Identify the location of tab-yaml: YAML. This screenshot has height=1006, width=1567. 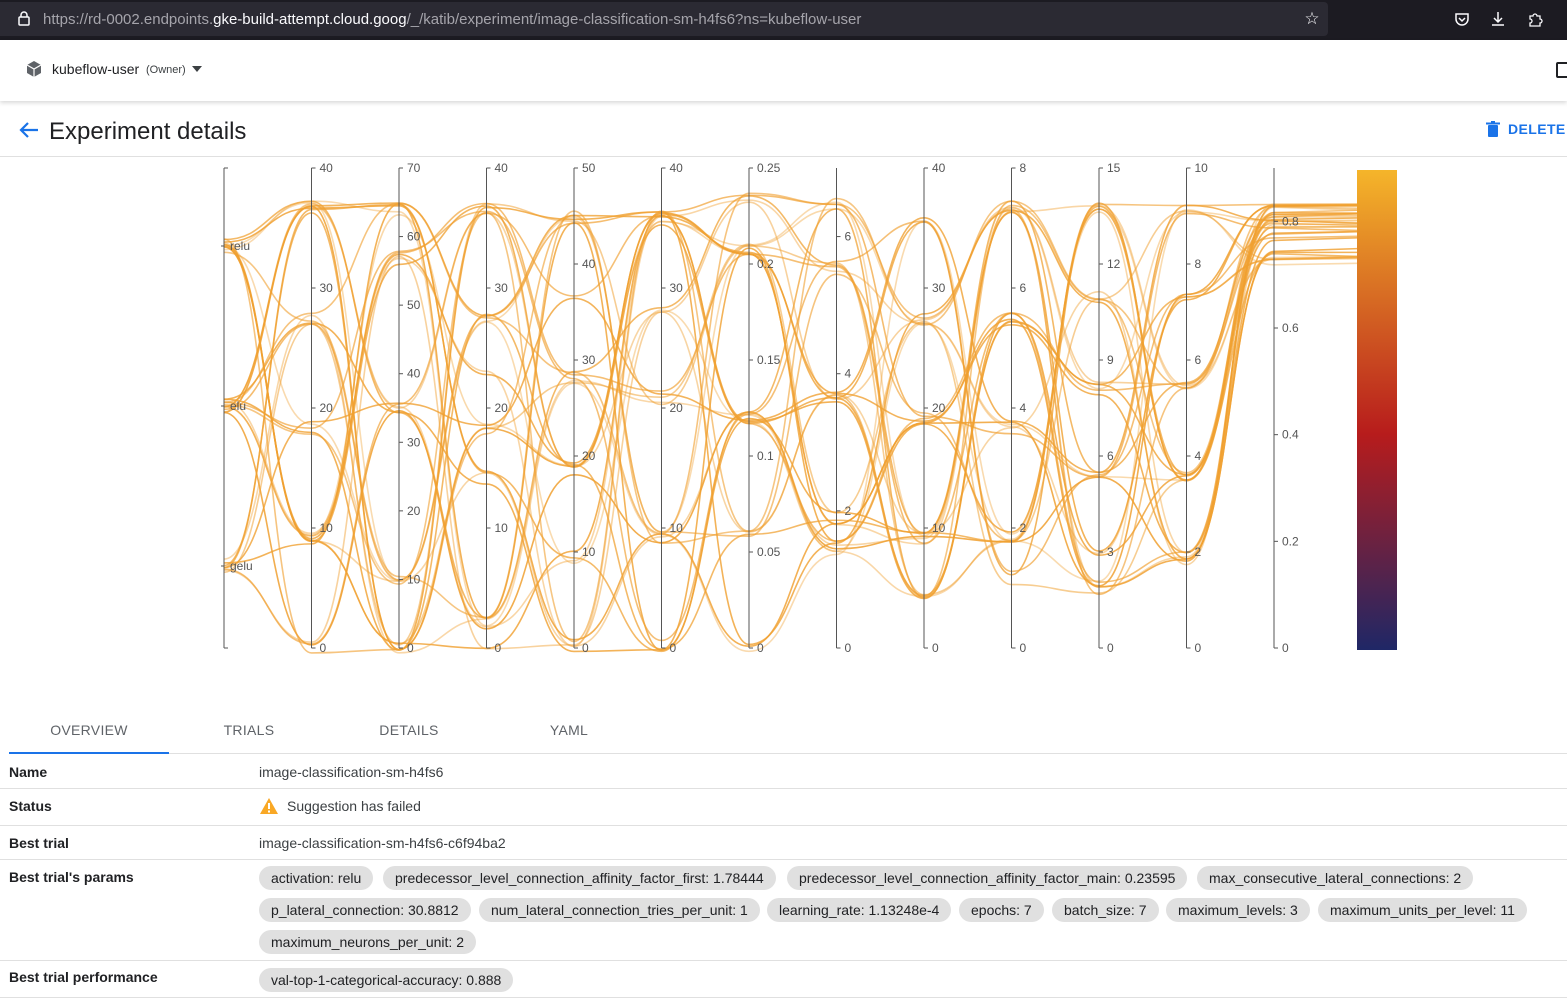
(569, 730).